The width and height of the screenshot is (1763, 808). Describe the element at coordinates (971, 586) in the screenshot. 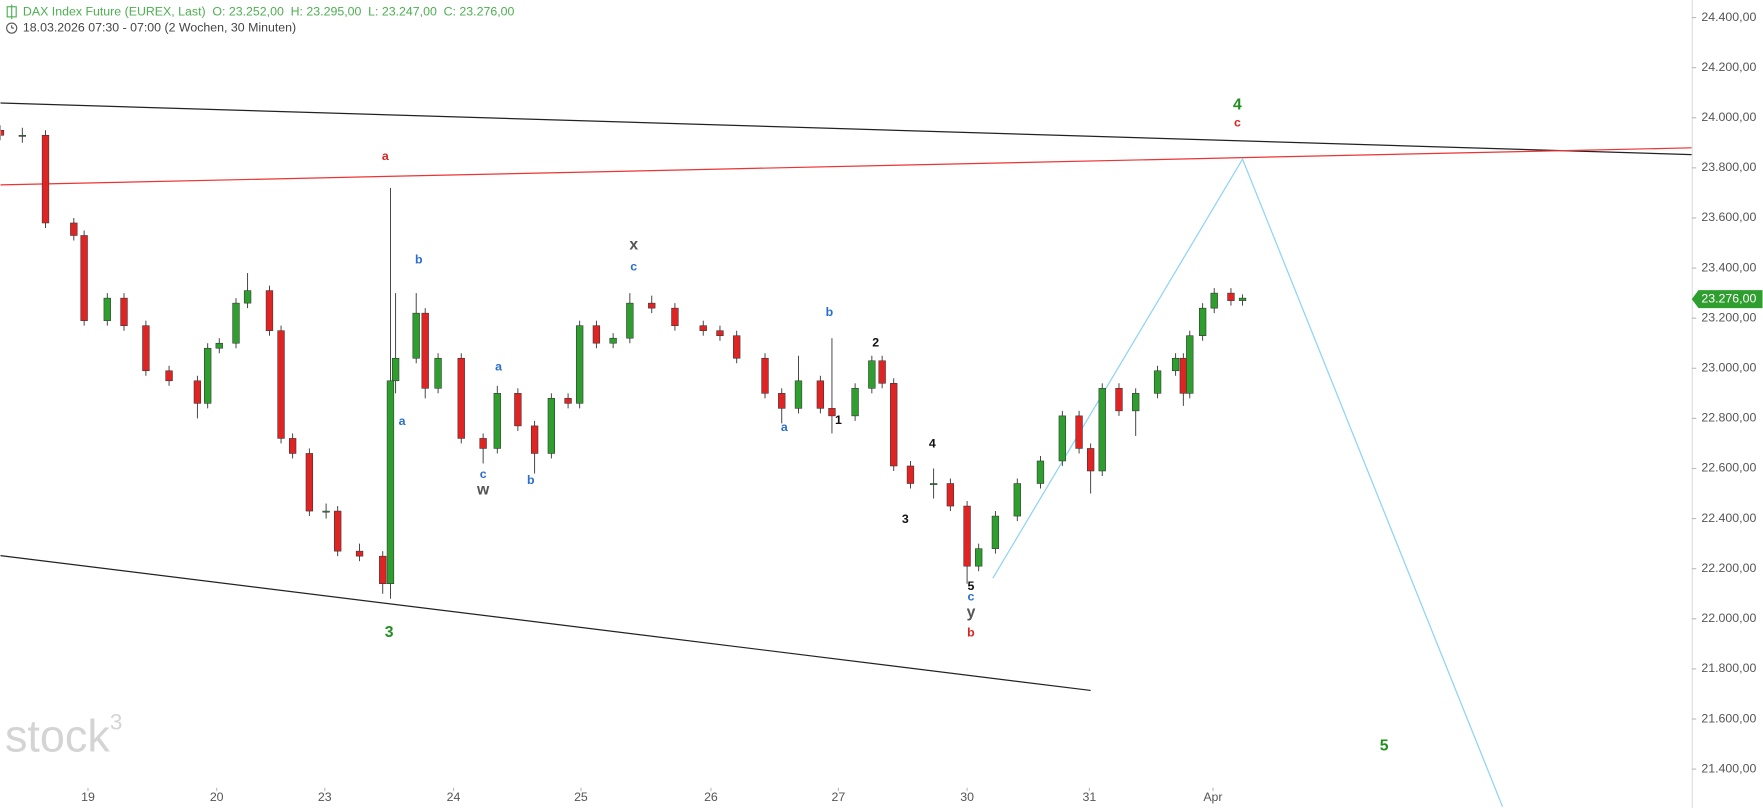

I see `wave-label: 5` at that location.